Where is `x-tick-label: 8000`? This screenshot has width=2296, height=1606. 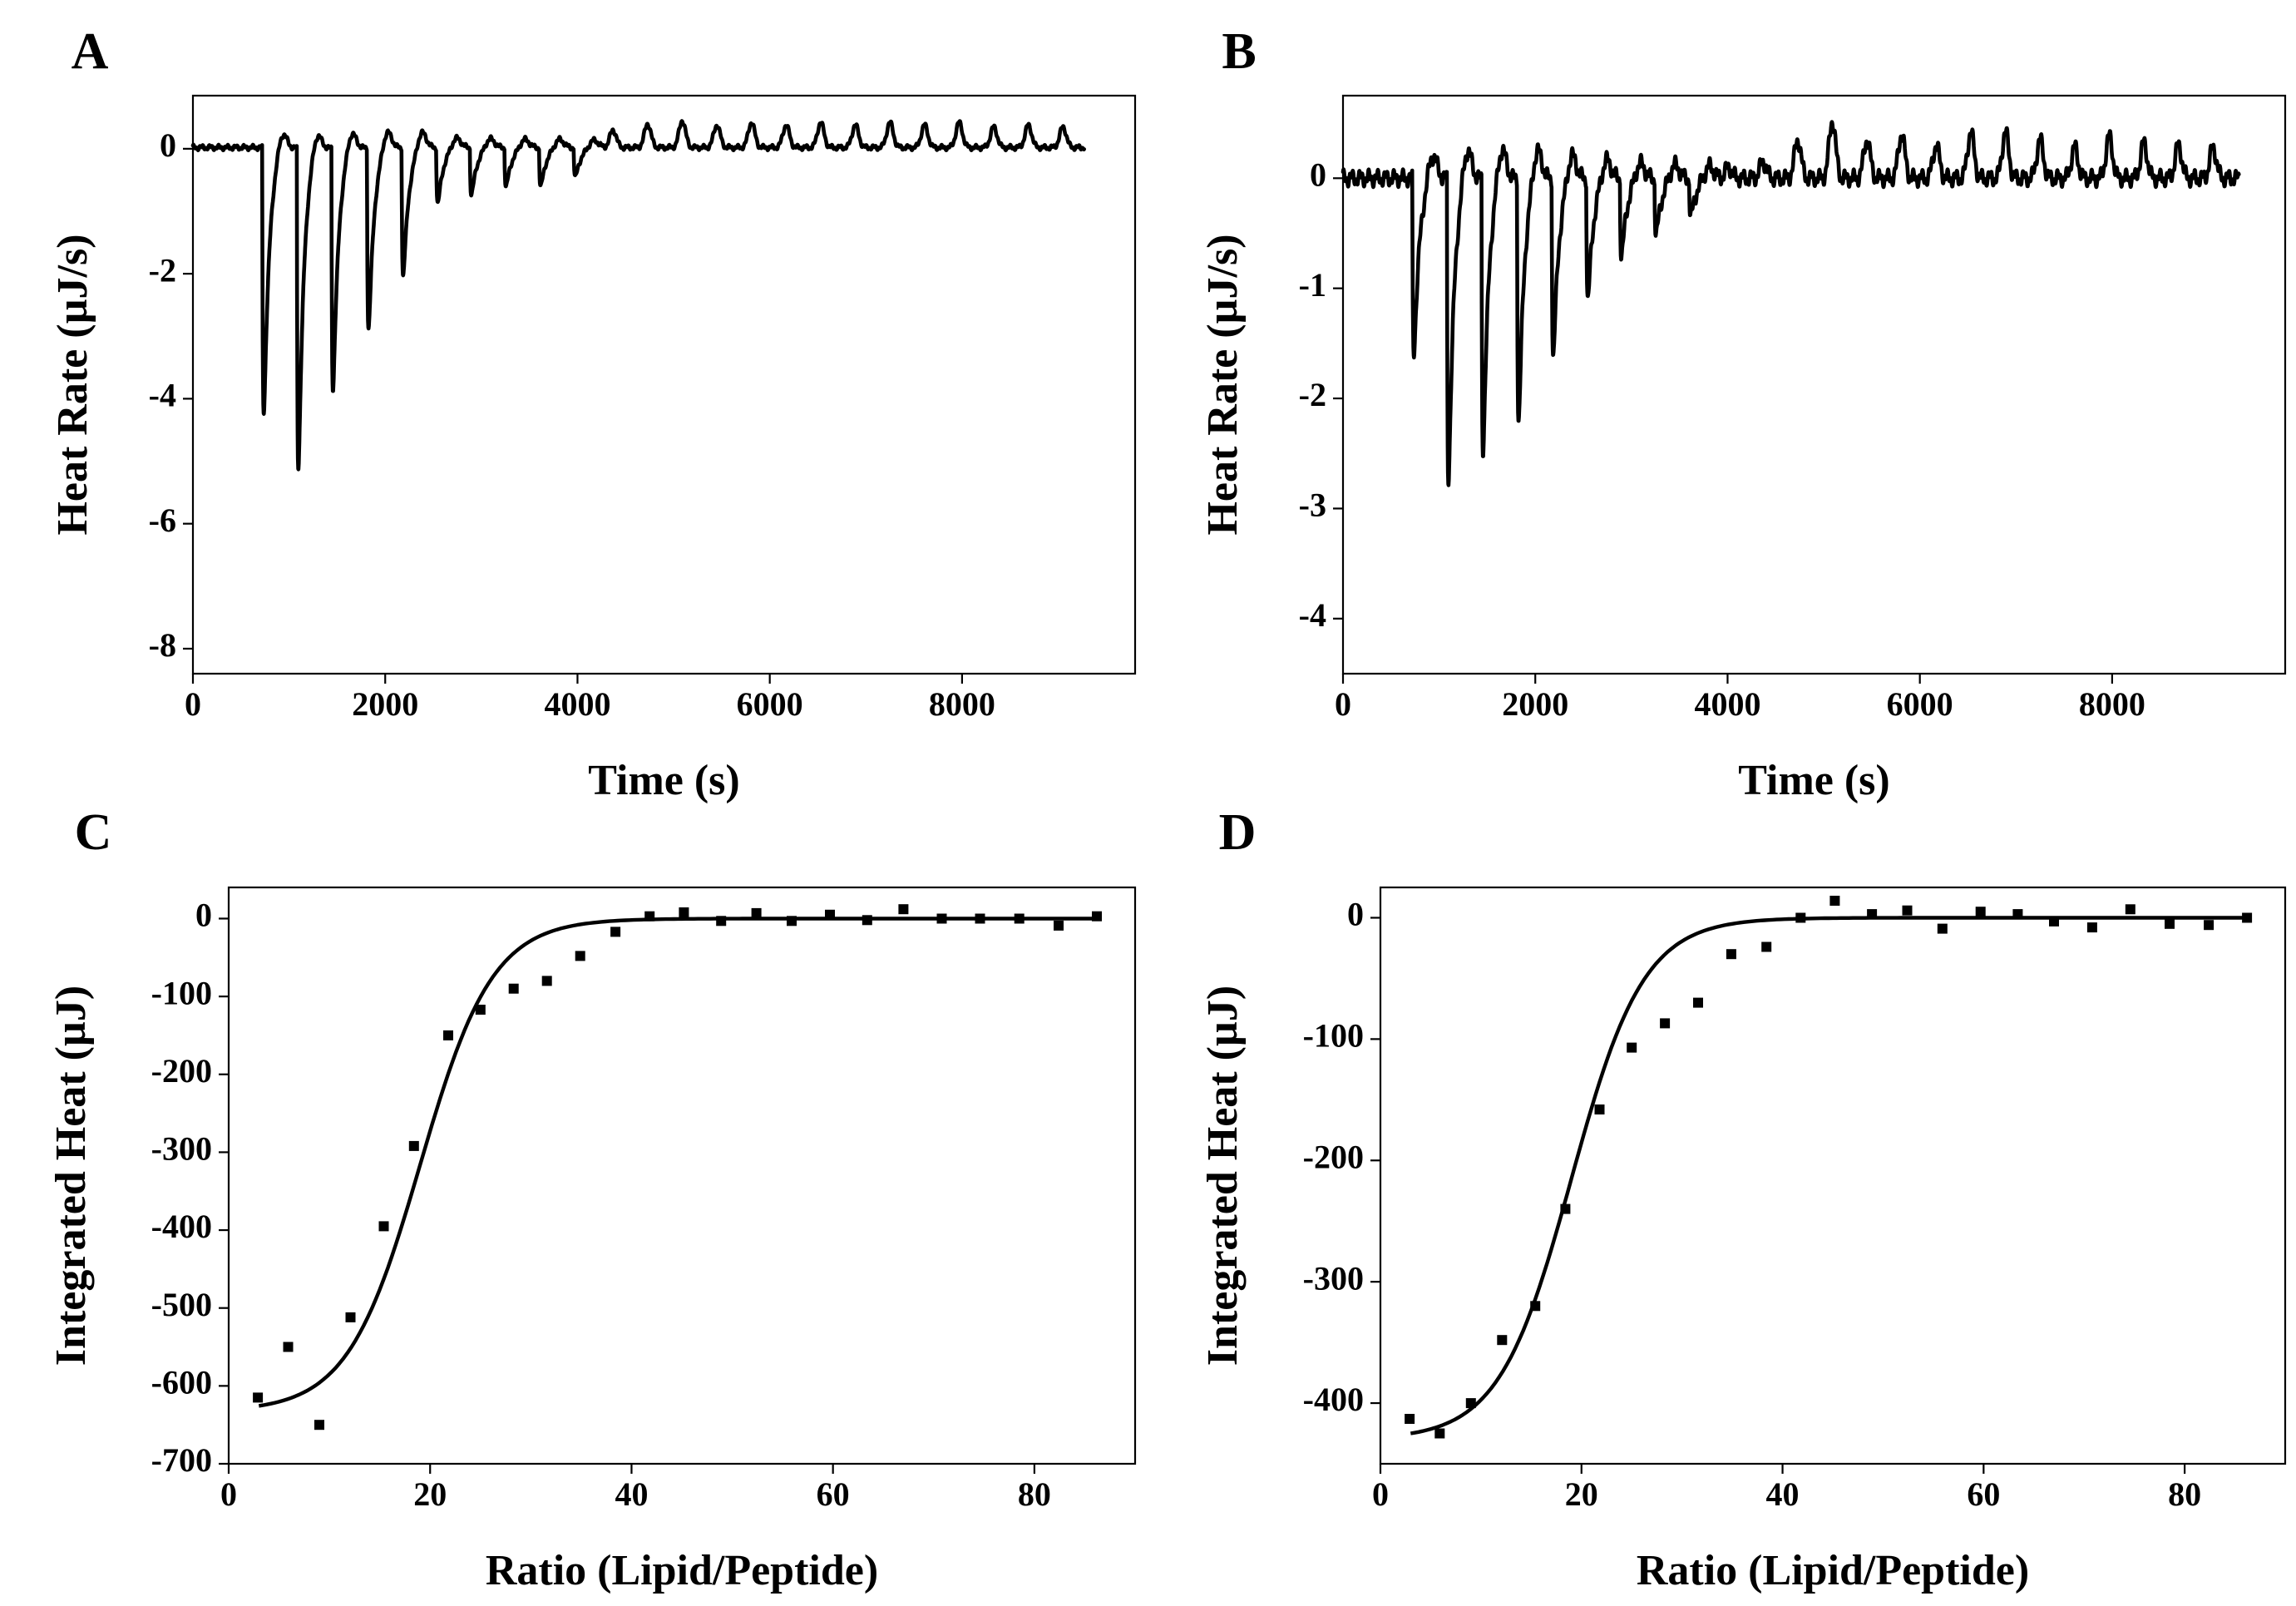
x-tick-label: 8000 is located at coordinates (962, 704).